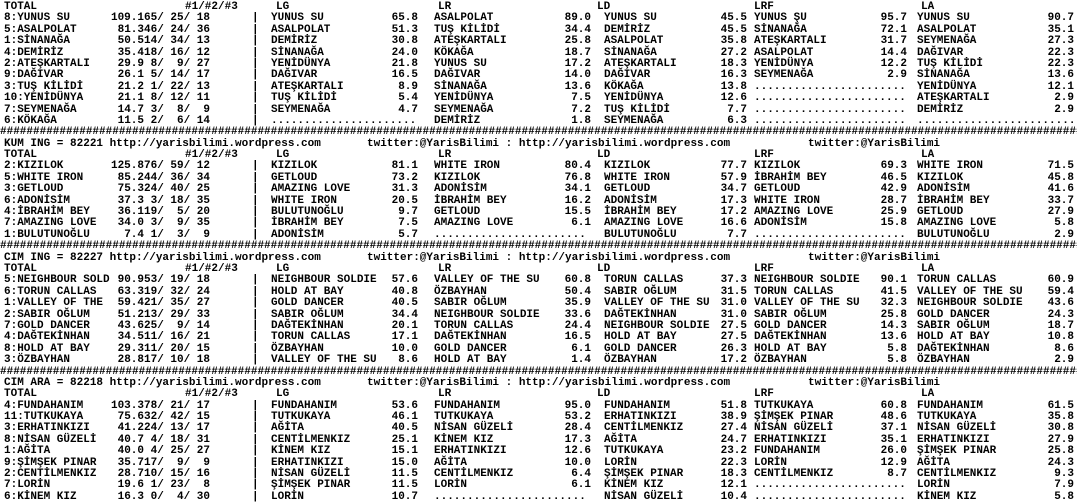 This screenshot has height=504, width=1077. What do you see at coordinates (577, 29) in the screenshot?
I see `lr-value: 34.4` at bounding box center [577, 29].